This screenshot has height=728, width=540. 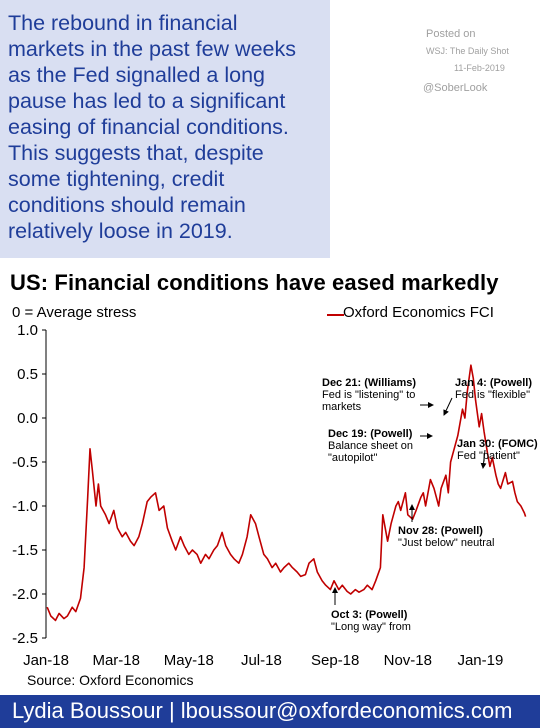 I want to click on annotation-title: Nov 28: (Powell), so click(x=440, y=531).